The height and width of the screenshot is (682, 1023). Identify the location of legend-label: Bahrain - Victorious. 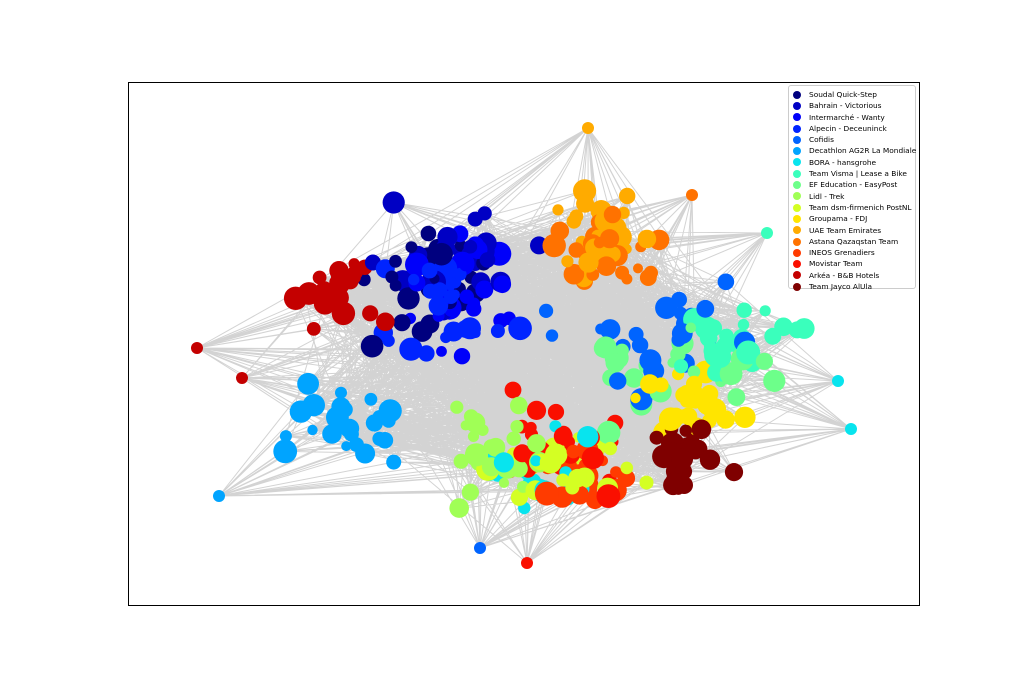
(845, 106).